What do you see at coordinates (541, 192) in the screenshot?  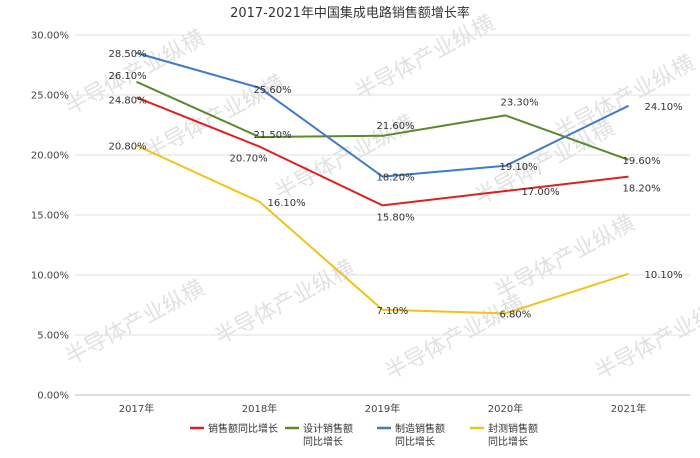 I see `data-label: 17.00%` at bounding box center [541, 192].